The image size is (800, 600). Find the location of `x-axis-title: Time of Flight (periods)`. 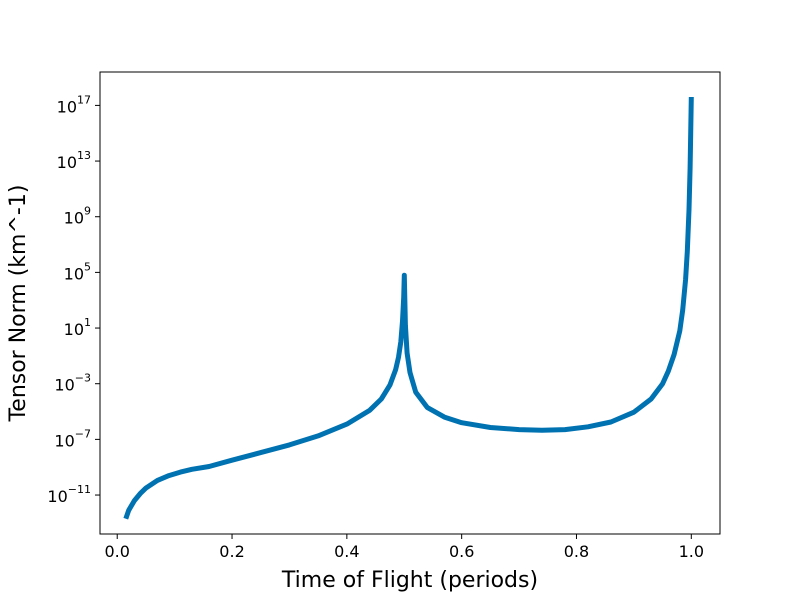

x-axis-title: Time of Flight (periods) is located at coordinates (409, 580).